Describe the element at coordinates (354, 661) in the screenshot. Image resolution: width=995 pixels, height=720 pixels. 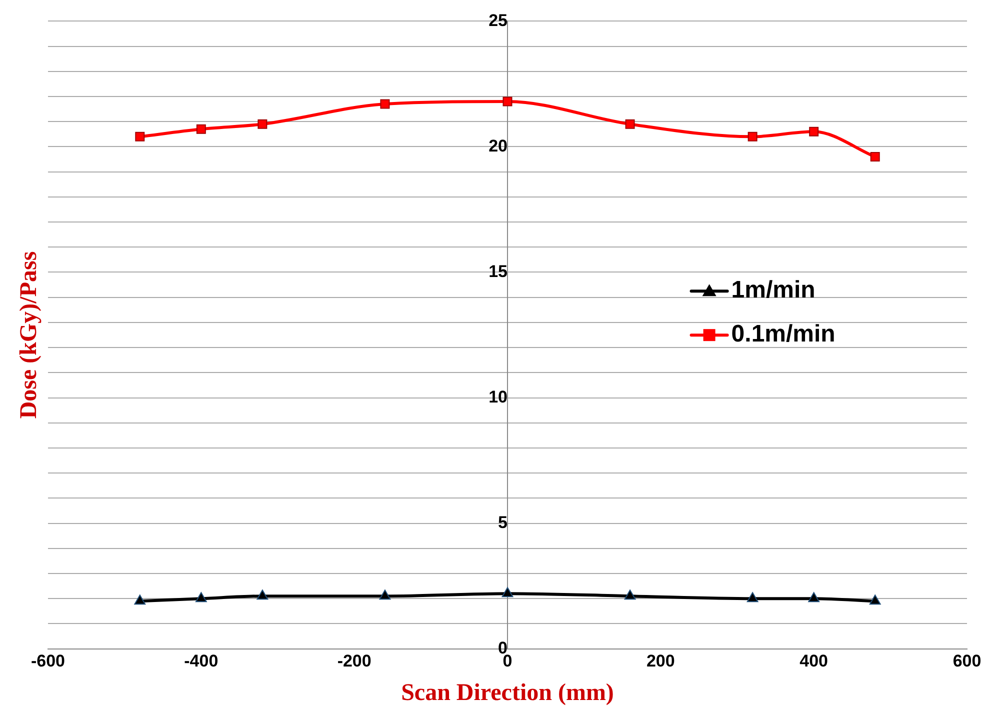
I see `x-tick-label: -200` at that location.